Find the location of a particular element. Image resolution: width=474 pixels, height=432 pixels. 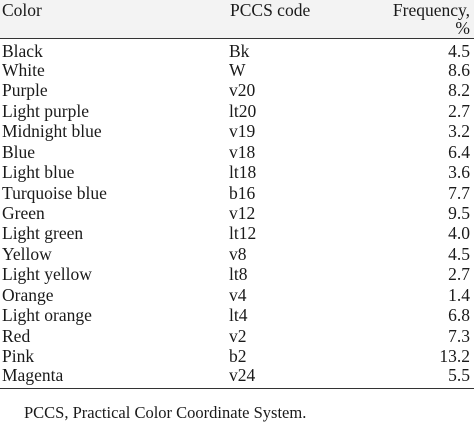

cell-pccs-code: v2 is located at coordinates (238, 335).